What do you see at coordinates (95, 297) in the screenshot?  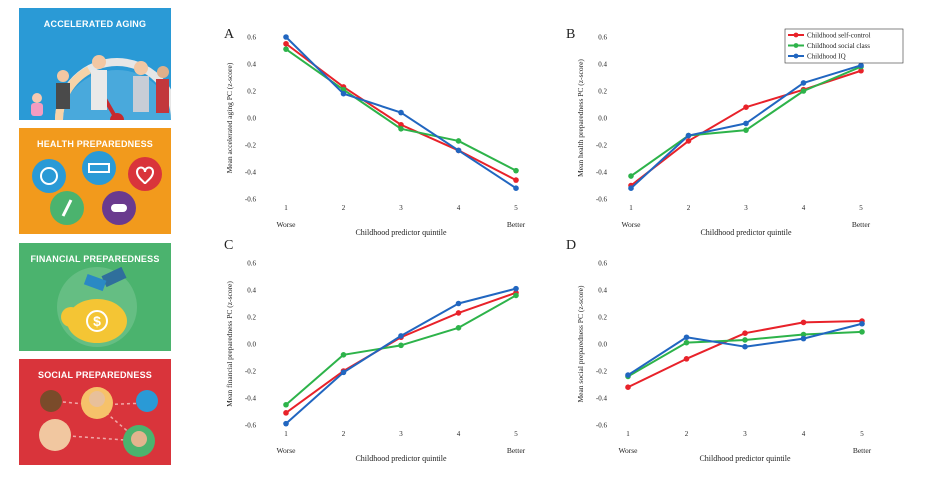 I see `financial-preparedness-tile: $ FINANCIAL PREPAREDNESS` at bounding box center [95, 297].